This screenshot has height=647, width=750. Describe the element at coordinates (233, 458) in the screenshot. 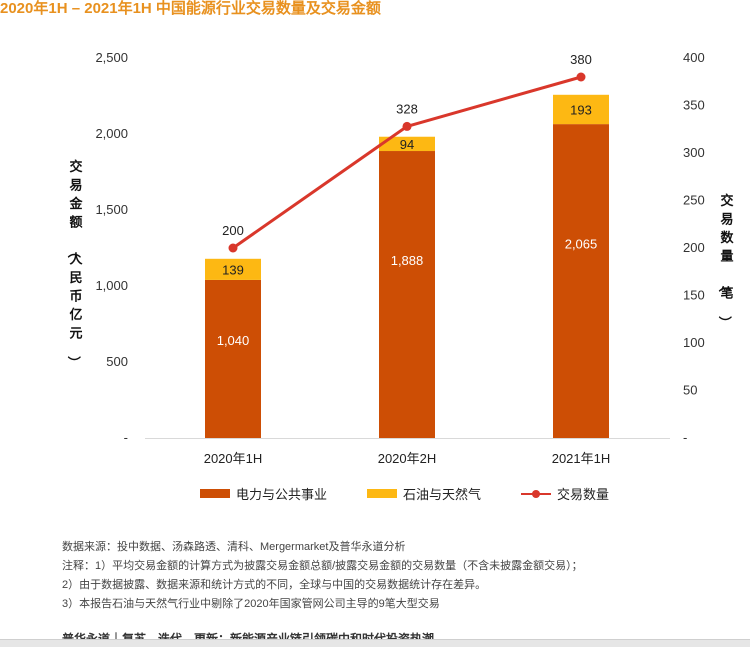

I see `x-tick-label: 2020年1H` at that location.